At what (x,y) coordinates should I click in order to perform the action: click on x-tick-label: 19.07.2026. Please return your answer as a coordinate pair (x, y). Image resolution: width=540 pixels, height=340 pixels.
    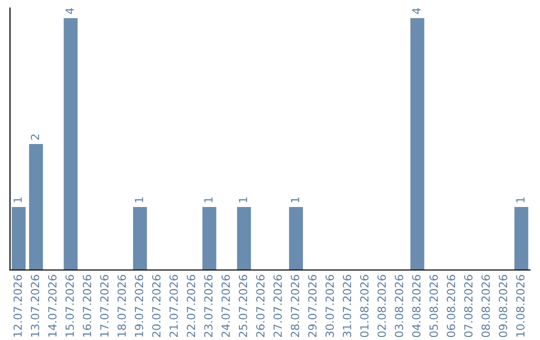
    Looking at the image, I should click on (139, 305).